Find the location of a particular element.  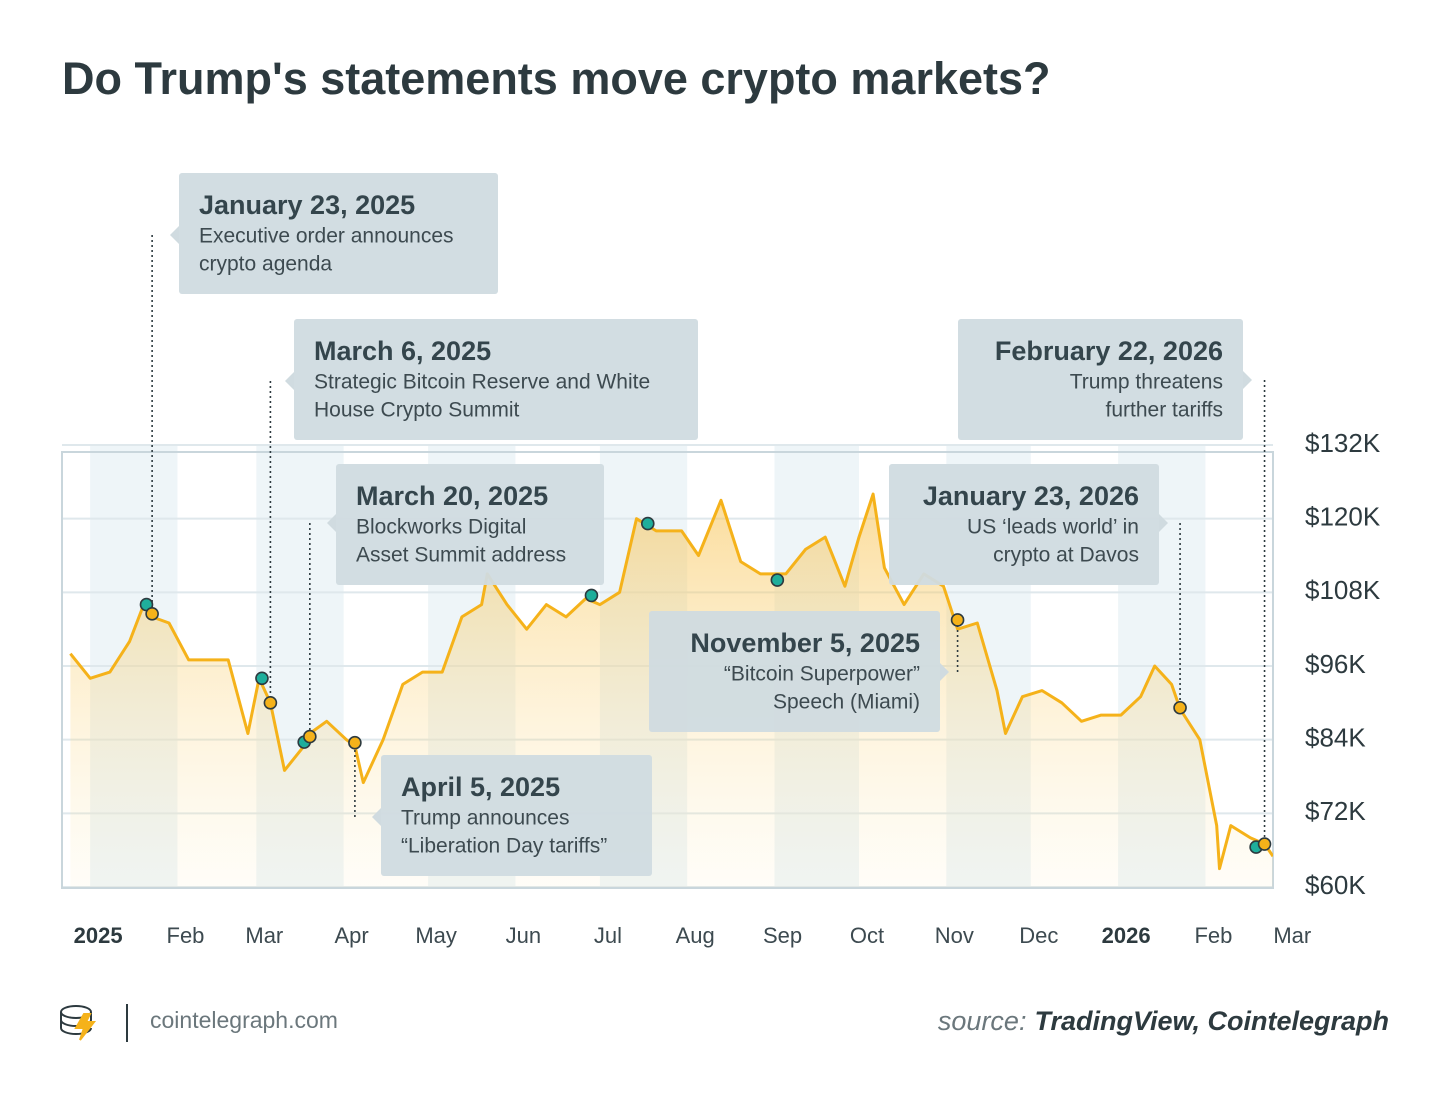

annotation-text: crypto at Davos is located at coordinates (1066, 555).